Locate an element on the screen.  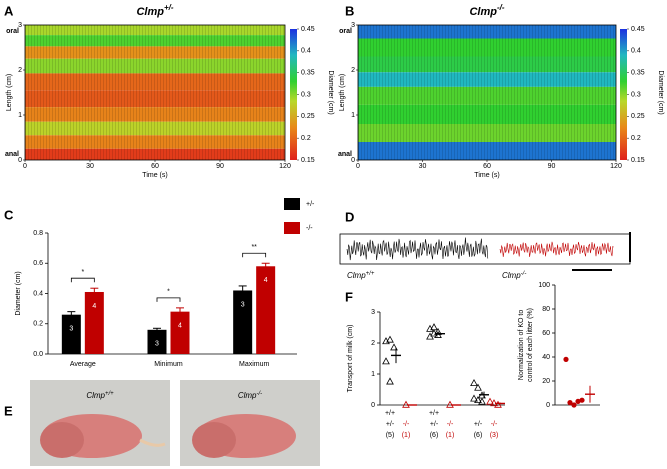
x-tick-label: Average is located at coordinates (83, 364).